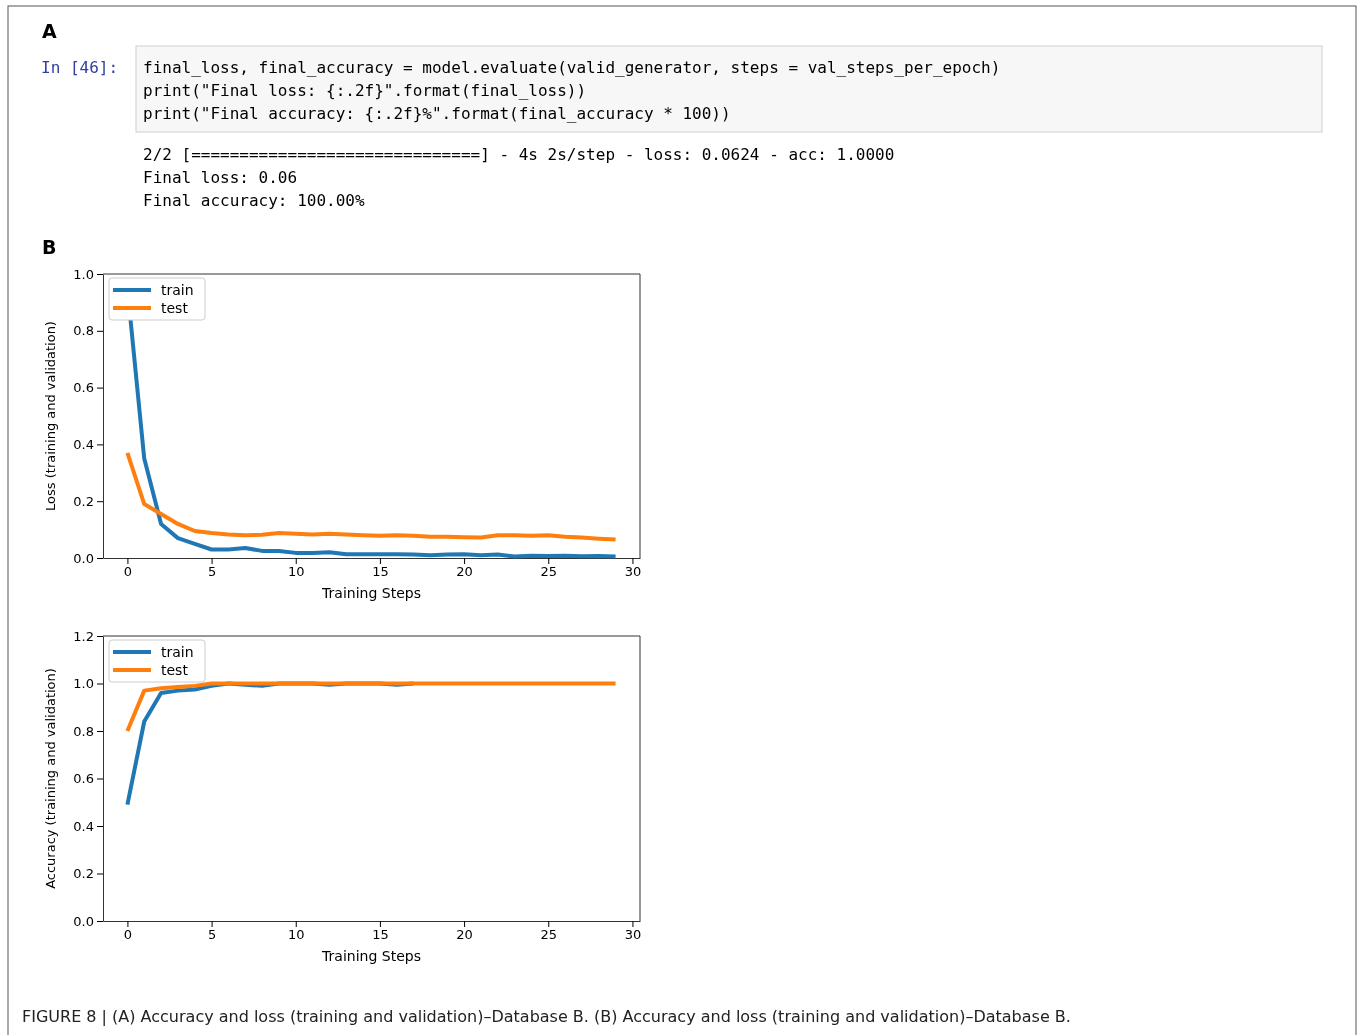 This screenshot has height=1035, width=1358. I want to click on text: print("Final accuracy: {:.2f}%".format(final_accuracy * 100)), so click(437, 113).